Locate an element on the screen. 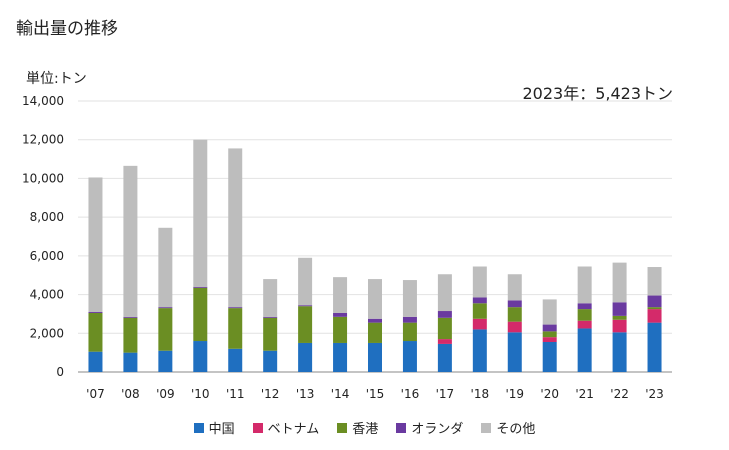  x-tick-label: '11 is located at coordinates (235, 394).